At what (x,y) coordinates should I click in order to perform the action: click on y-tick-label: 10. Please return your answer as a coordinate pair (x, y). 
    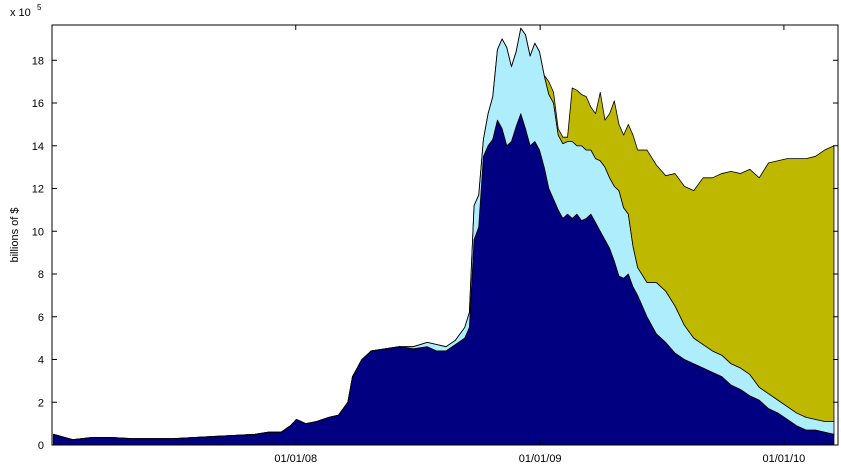
    Looking at the image, I should click on (38, 232).